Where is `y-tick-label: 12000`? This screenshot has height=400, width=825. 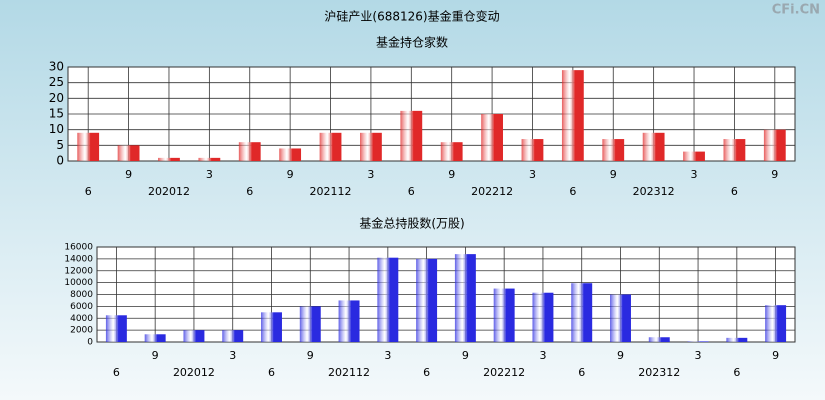 y-tick-label: 12000 is located at coordinates (78, 271).